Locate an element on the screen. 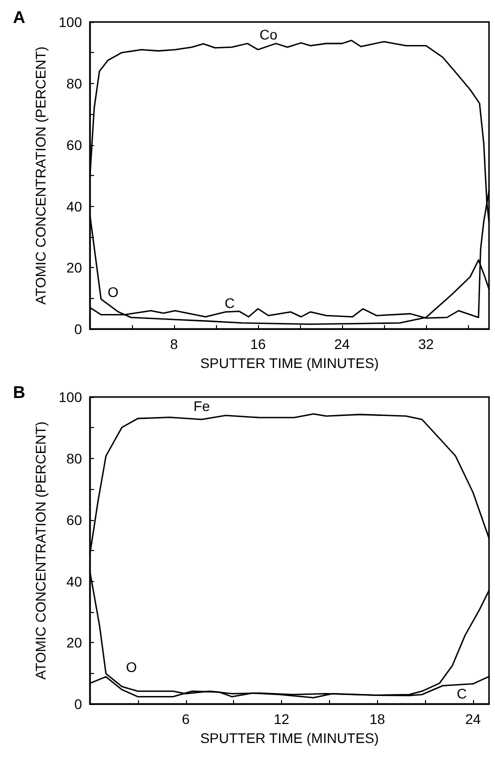 This screenshot has width=495, height=765. x-tick-label: 16 is located at coordinates (258, 344).